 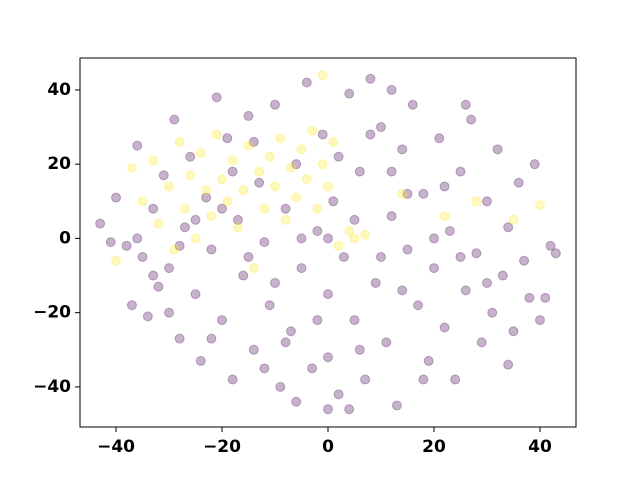 What do you see at coordinates (540, 447) in the screenshot?
I see `x-tick-label: 40` at bounding box center [540, 447].